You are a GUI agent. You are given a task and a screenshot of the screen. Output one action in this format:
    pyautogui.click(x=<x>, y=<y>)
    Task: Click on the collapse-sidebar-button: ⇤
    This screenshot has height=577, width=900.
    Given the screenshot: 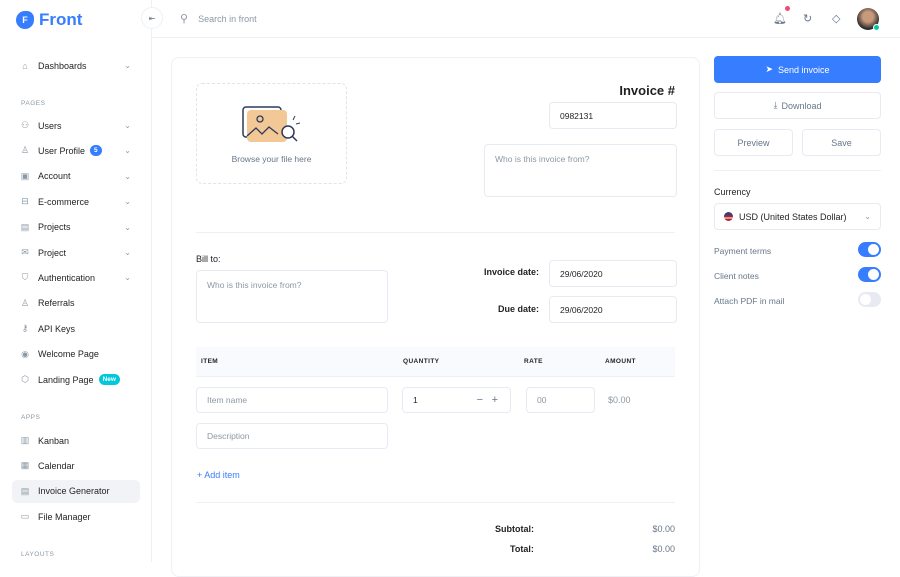 What is the action you would take?
    pyautogui.click(x=152, y=18)
    